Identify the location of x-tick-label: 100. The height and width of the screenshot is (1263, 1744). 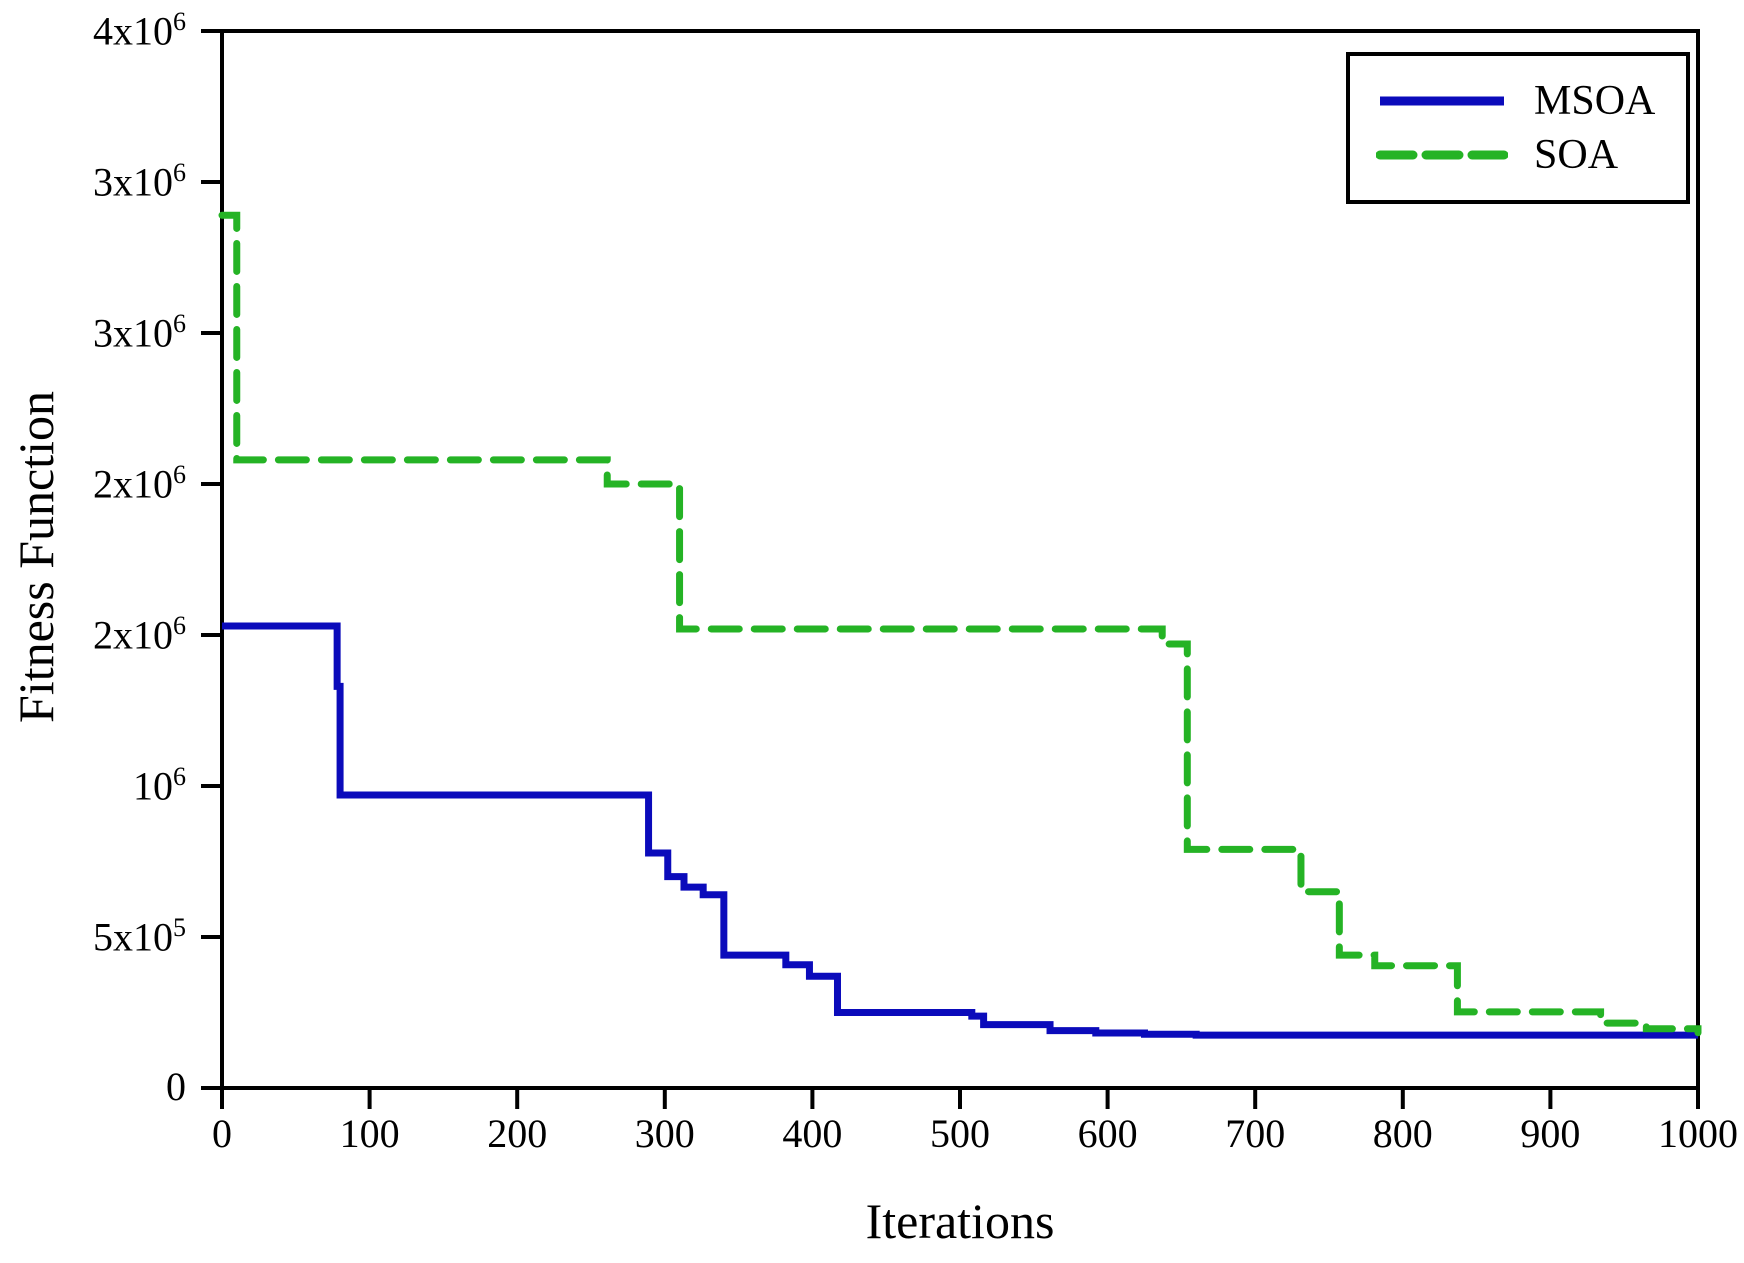
(369, 1133).